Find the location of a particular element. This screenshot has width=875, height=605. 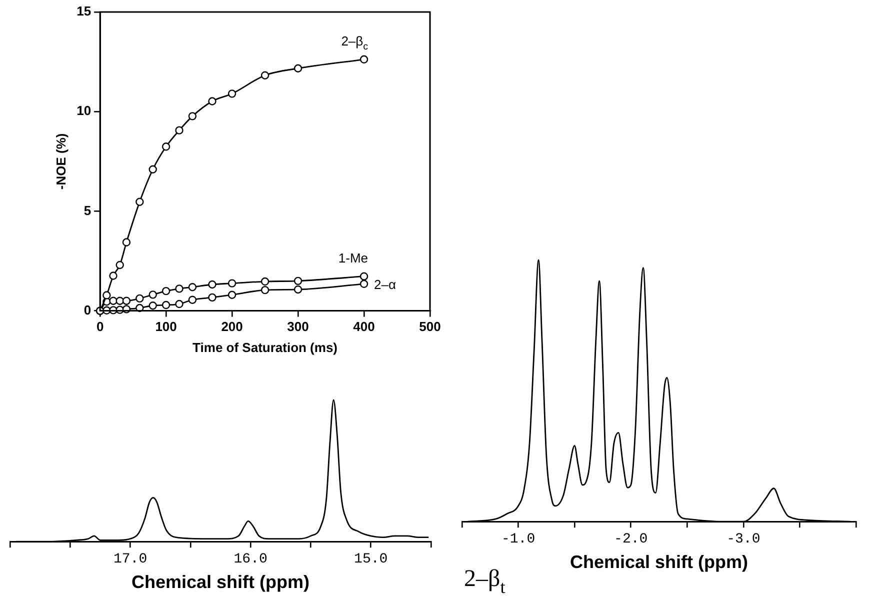

y-axis-title: -NOE (%) is located at coordinates (60, 161).